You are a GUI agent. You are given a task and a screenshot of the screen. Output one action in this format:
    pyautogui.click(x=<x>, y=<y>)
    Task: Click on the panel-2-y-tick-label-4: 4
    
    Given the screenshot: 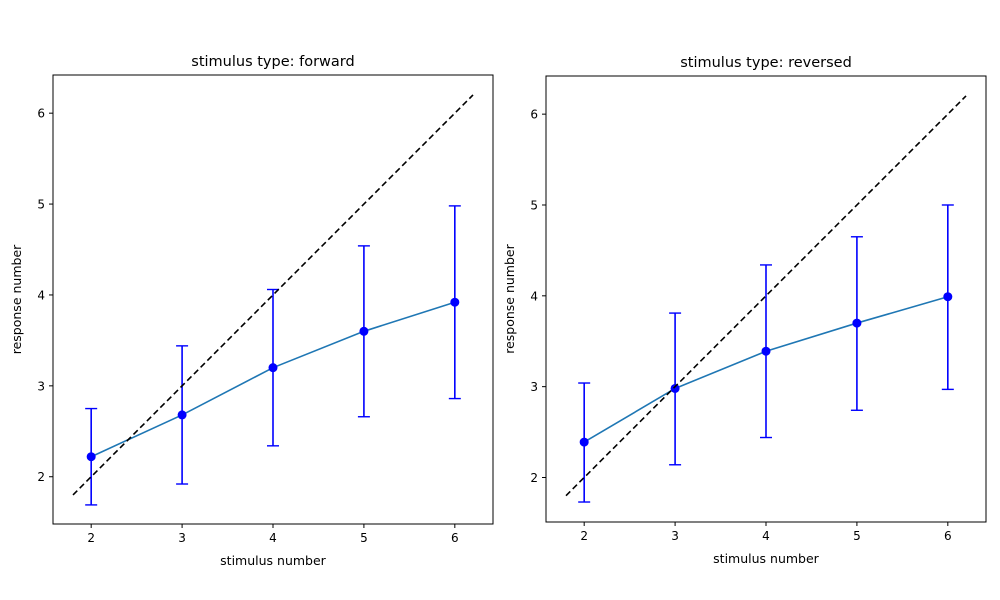 What is the action you would take?
    pyautogui.click(x=534, y=296)
    